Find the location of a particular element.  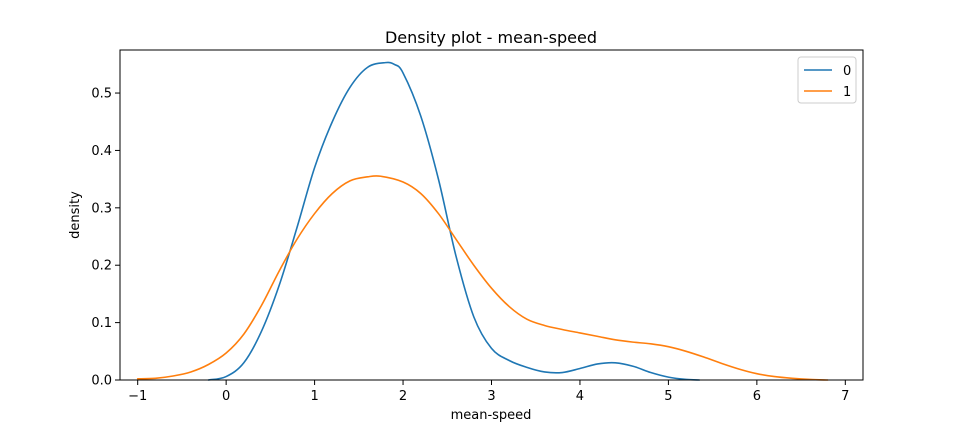

legend-label-0: 0 is located at coordinates (847, 71).